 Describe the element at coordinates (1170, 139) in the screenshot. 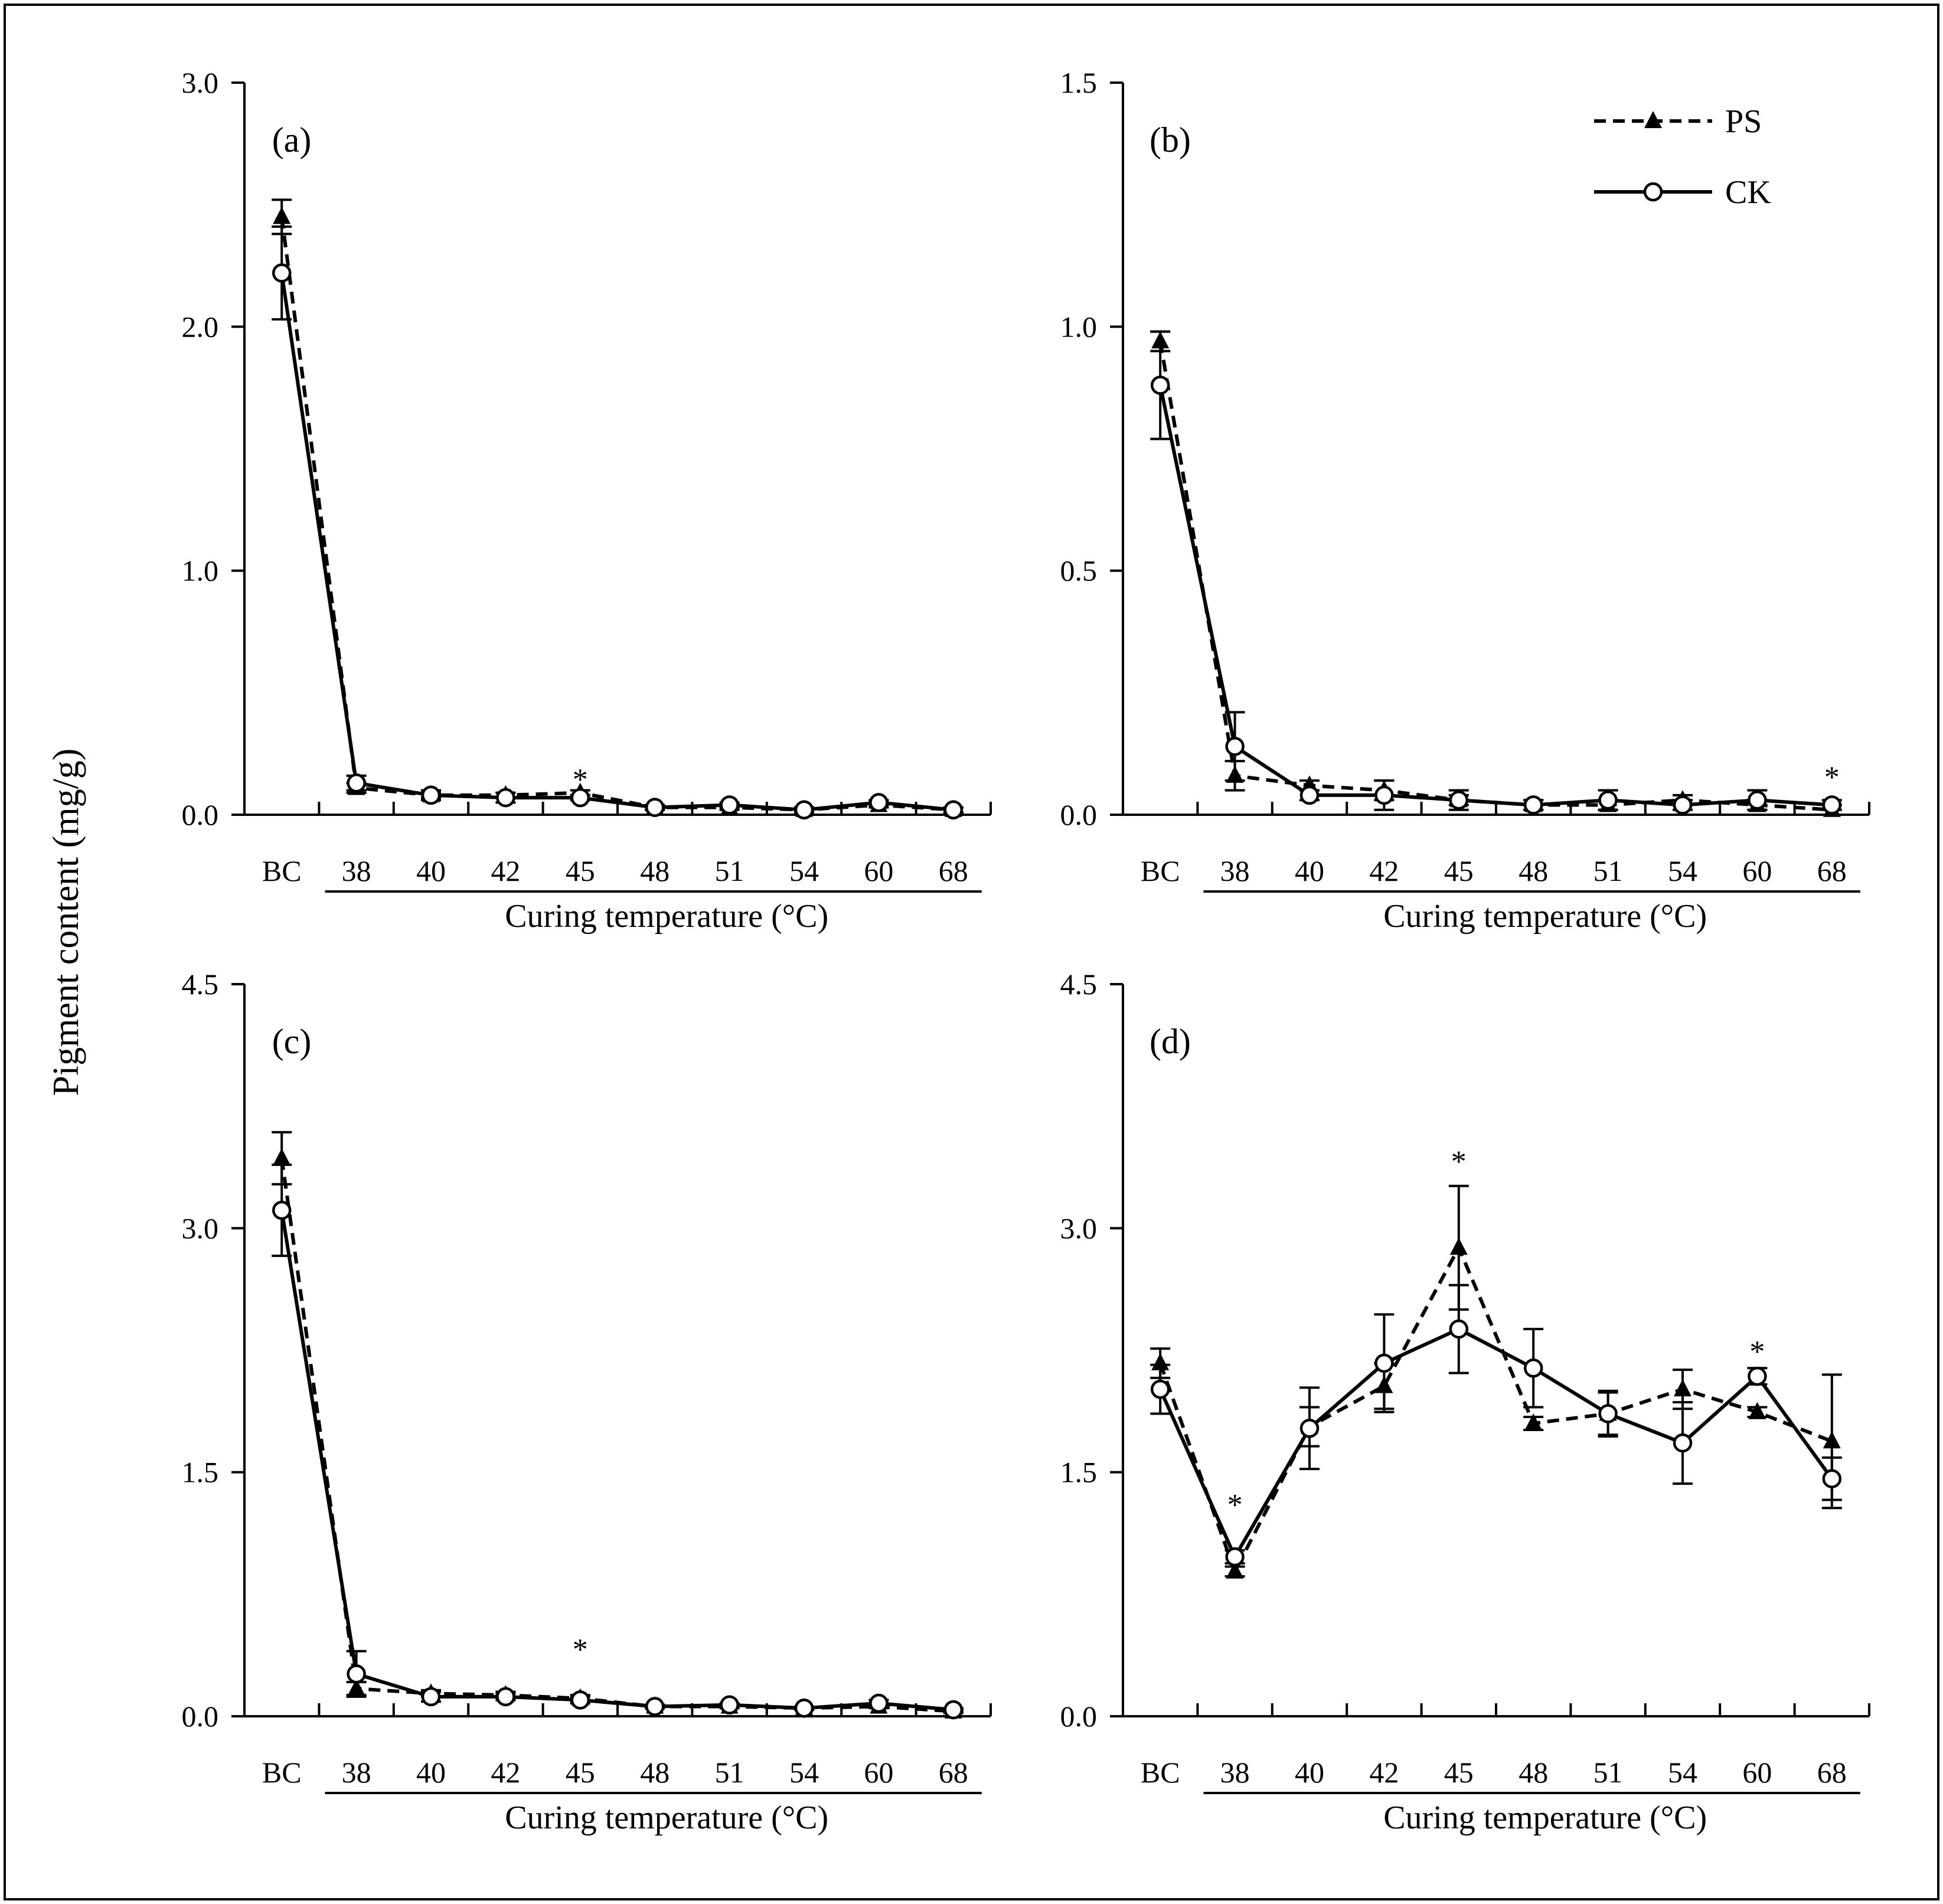

I see `panel-label: (b)` at that location.